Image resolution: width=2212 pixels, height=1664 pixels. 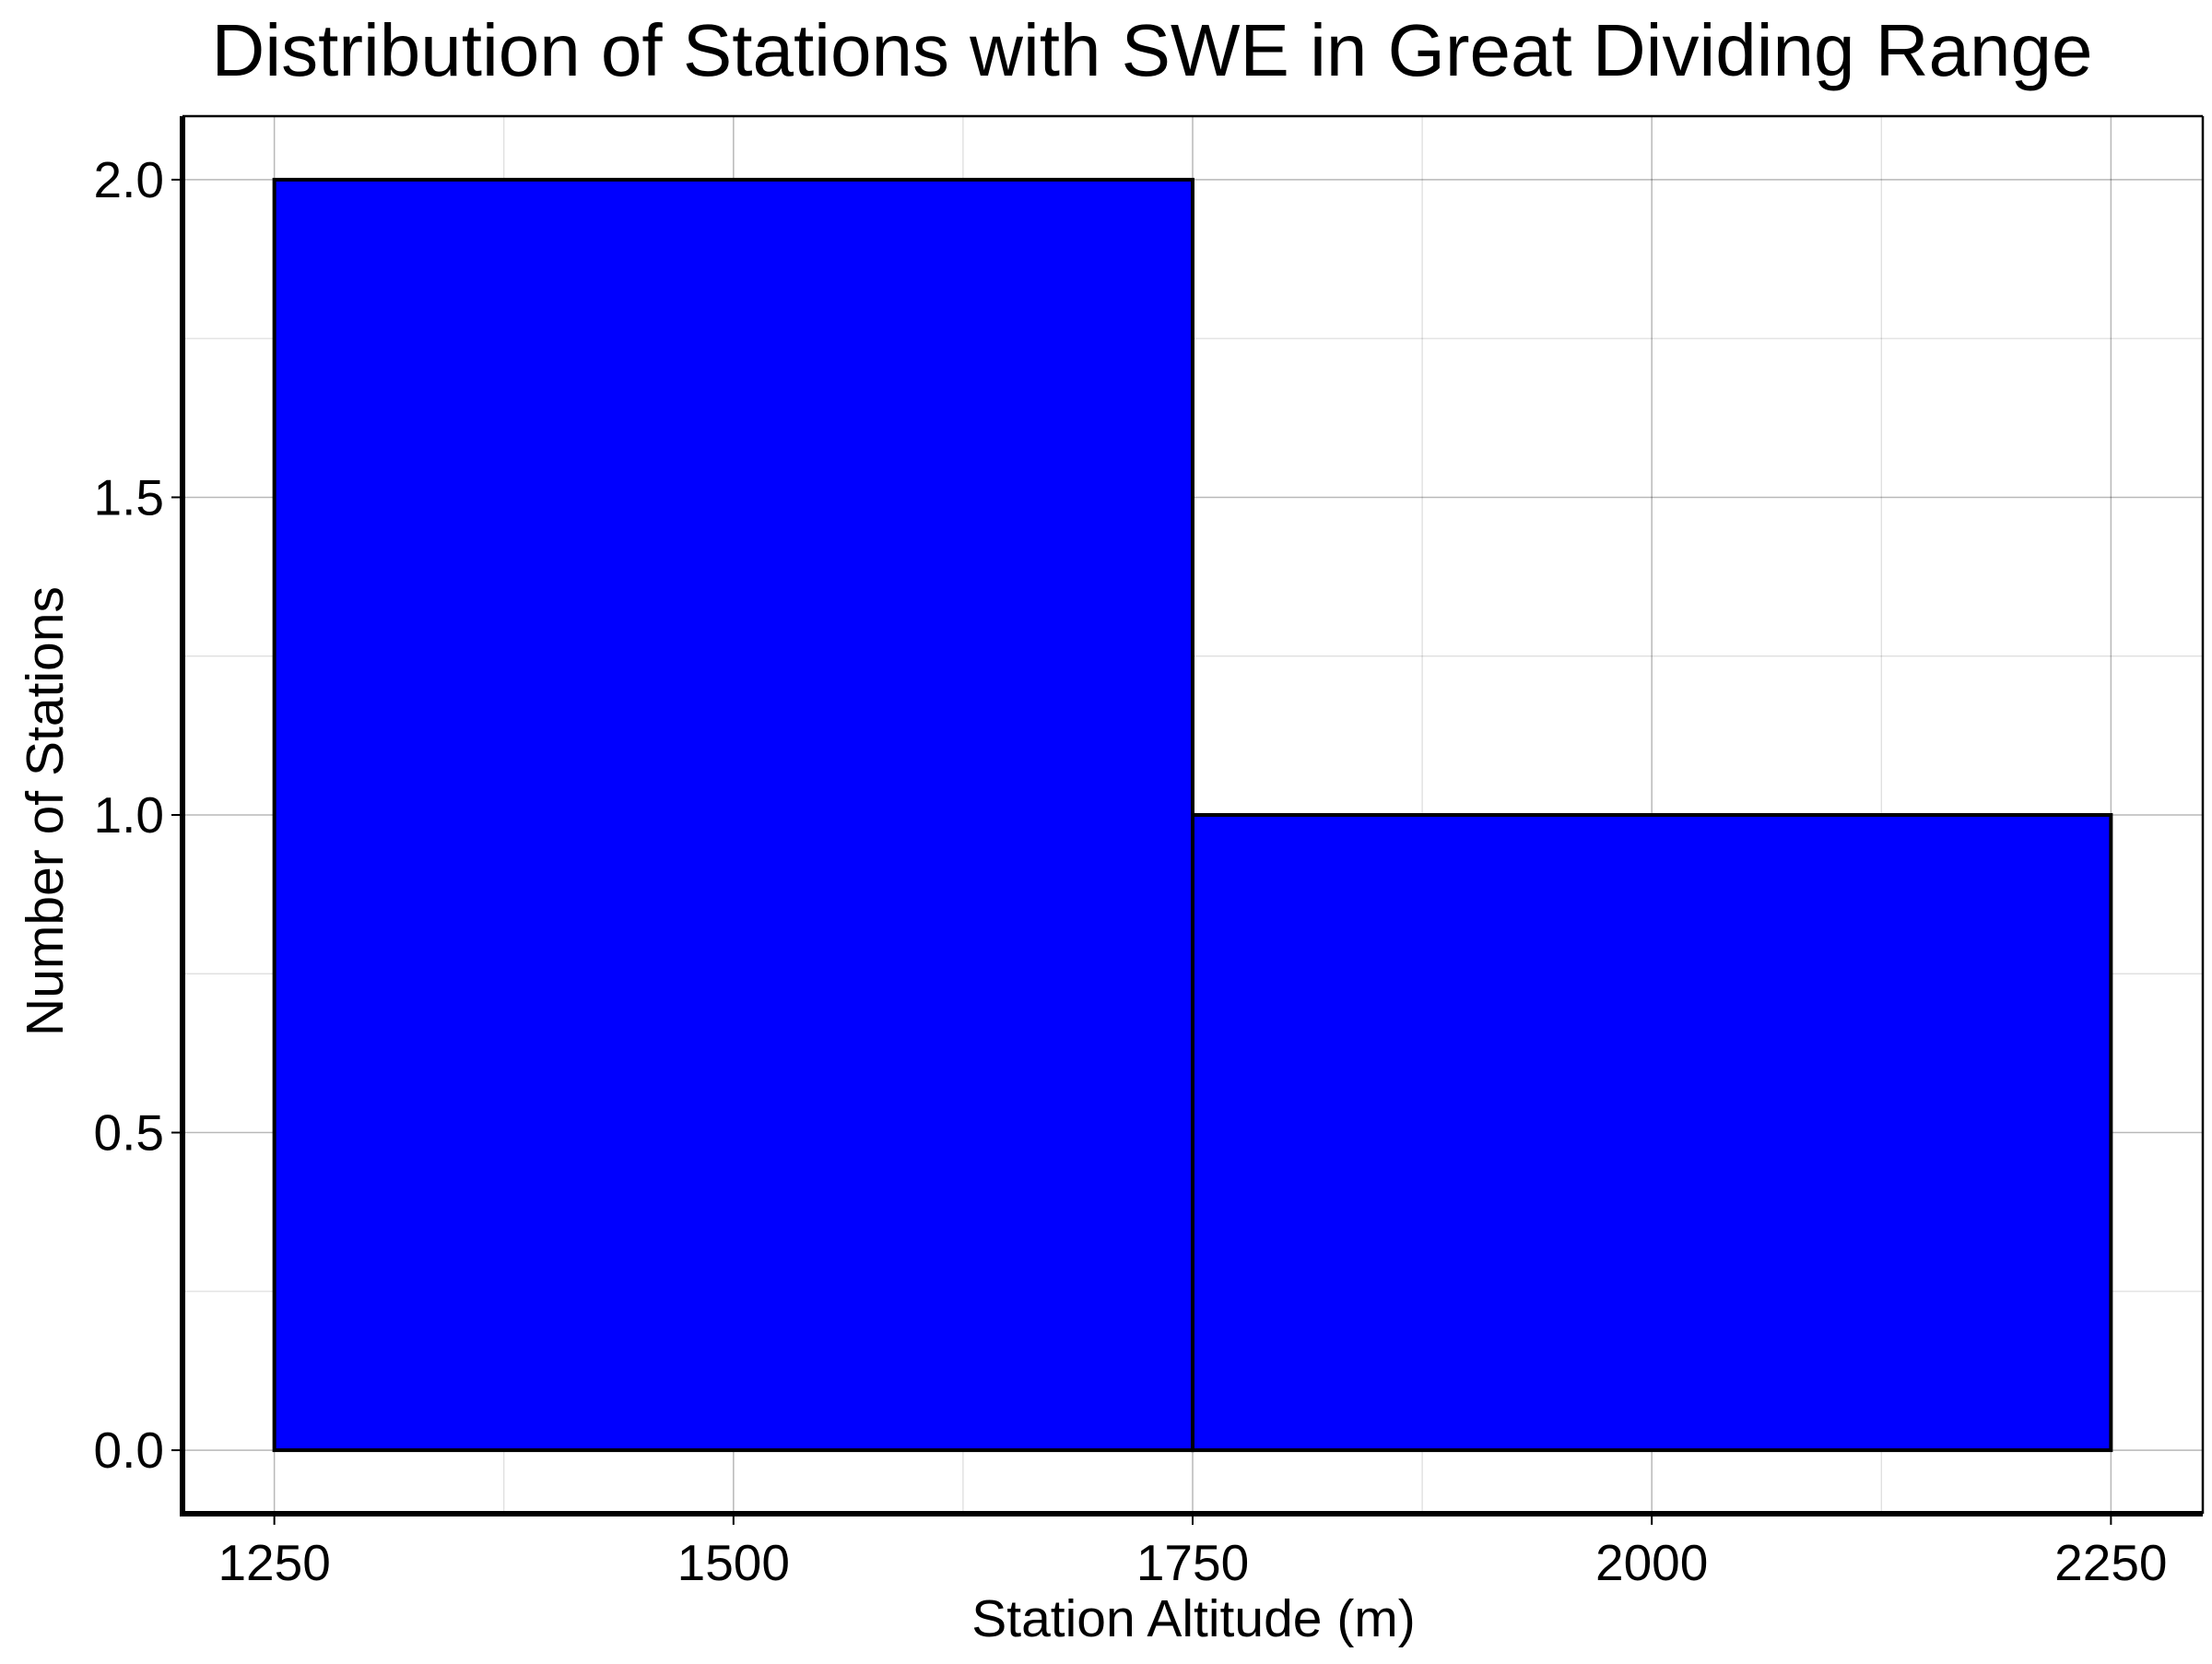 I want to click on y-tick-label: 0.5, so click(x=129, y=1133).